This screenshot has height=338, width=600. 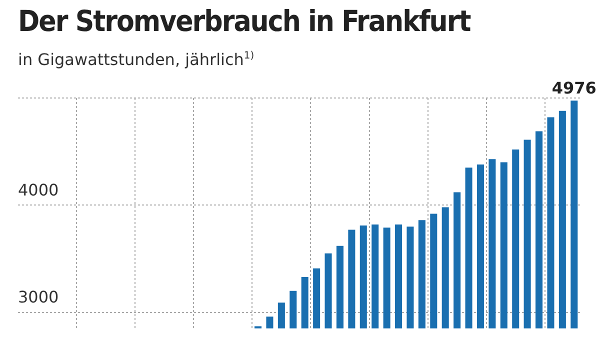 I want to click on y-tick-label: 3000, so click(x=38, y=296).